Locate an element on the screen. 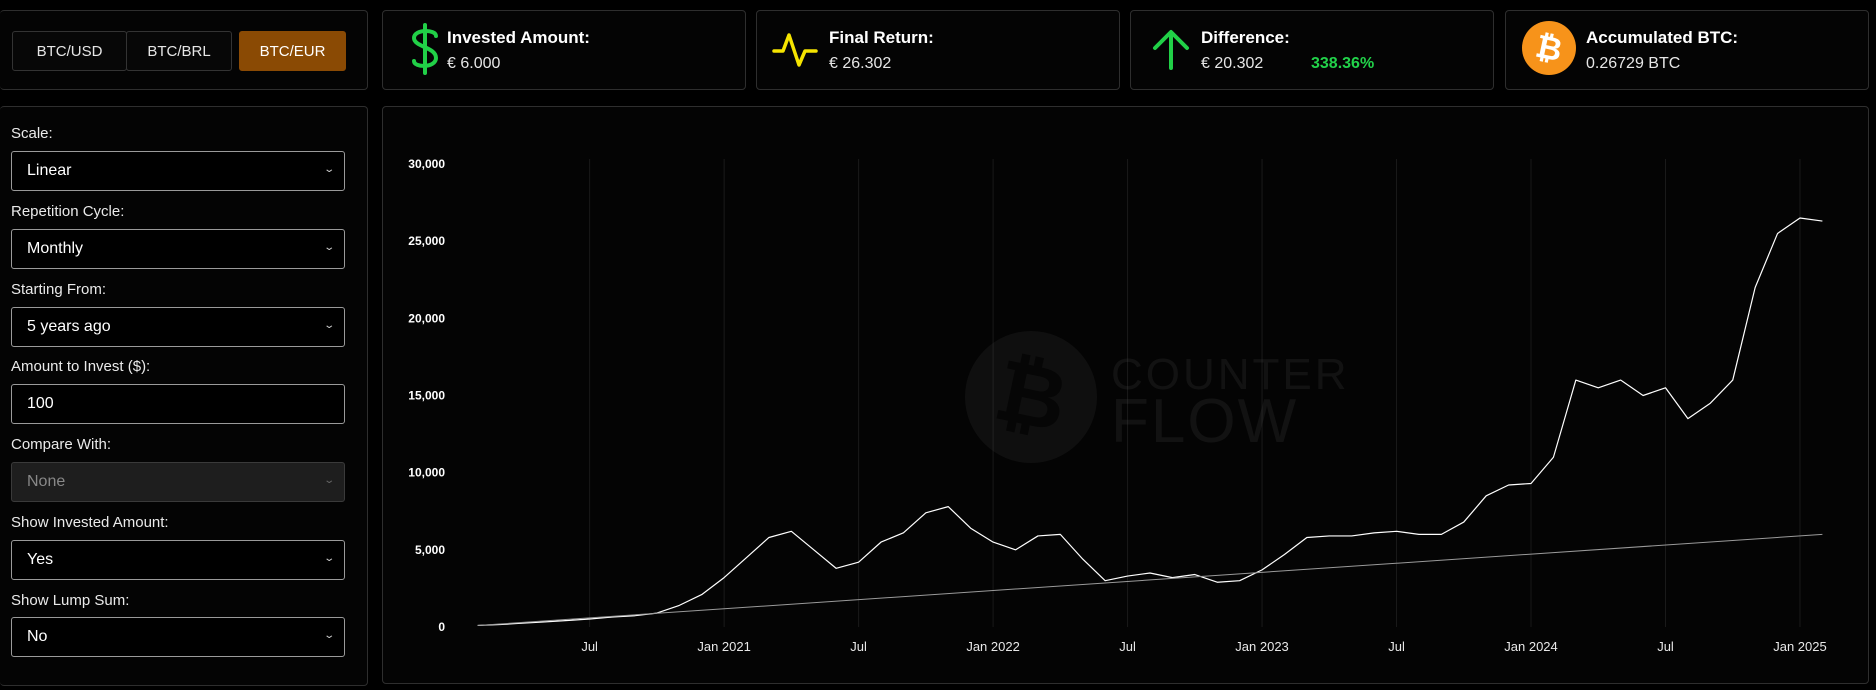  y-tick-label: 15,000 is located at coordinates (426, 396).